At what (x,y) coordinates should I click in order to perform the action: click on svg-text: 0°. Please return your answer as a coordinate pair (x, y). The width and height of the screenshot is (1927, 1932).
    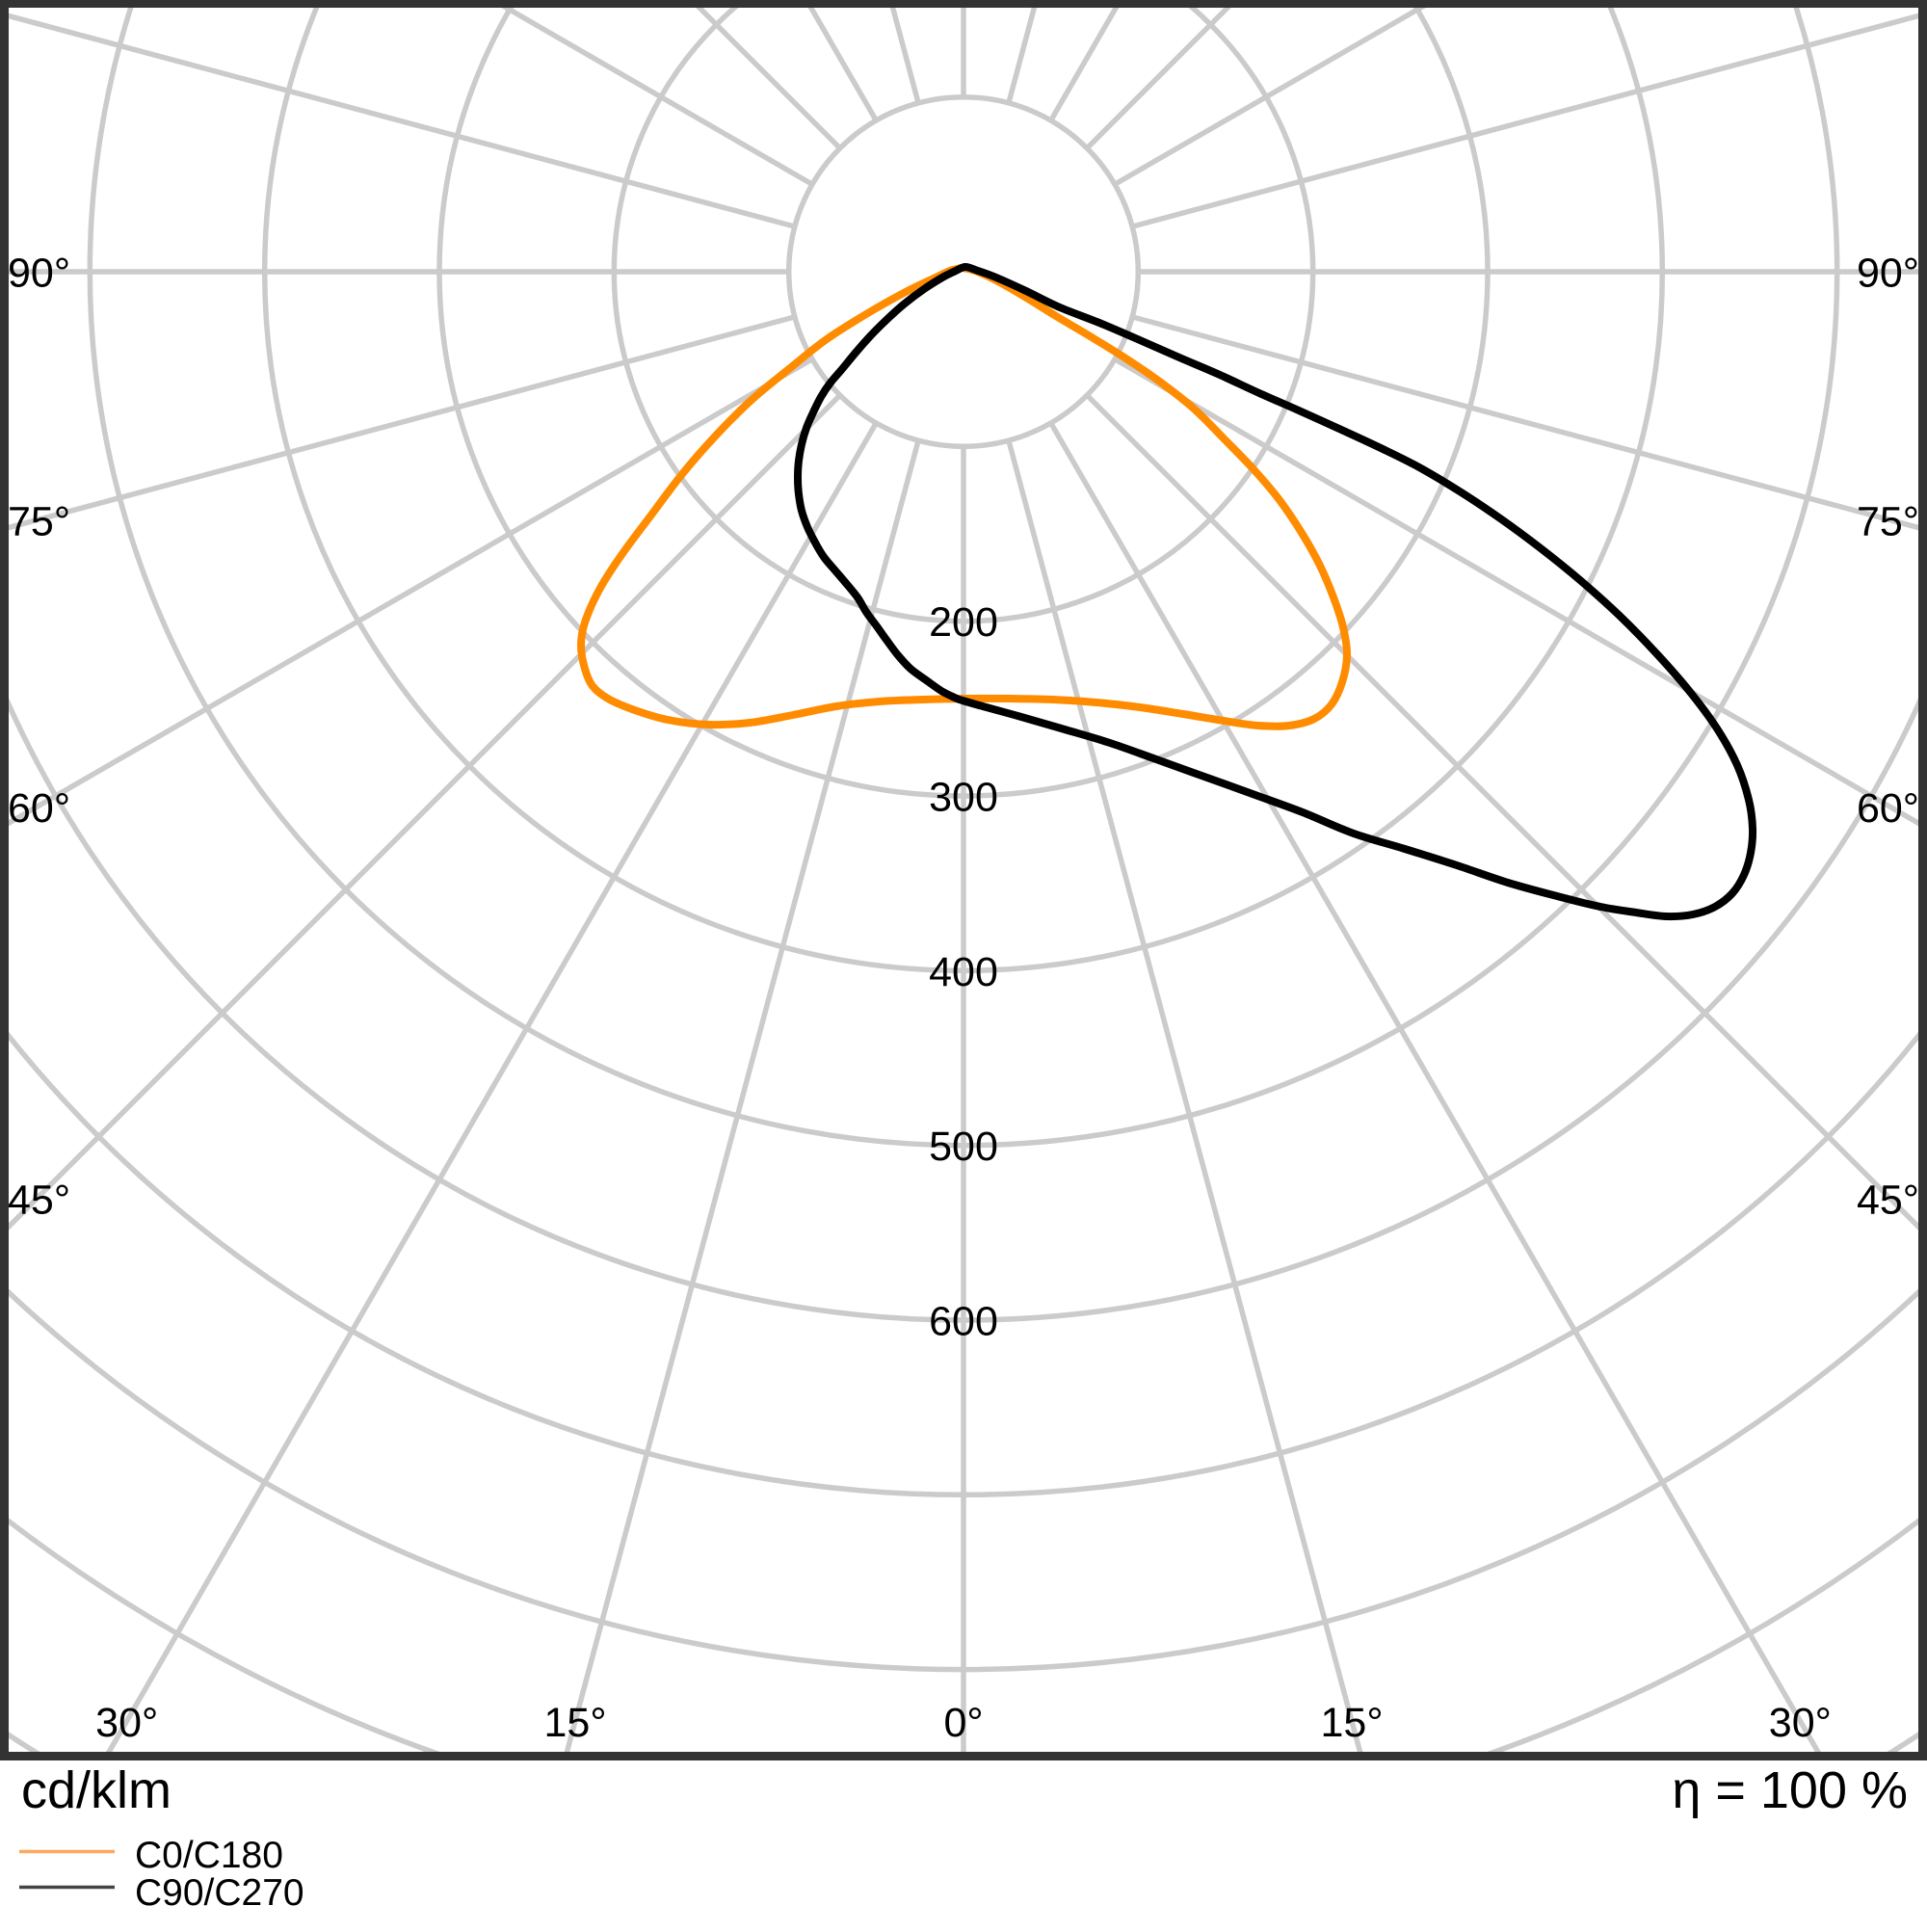
    Looking at the image, I should click on (963, 1723).